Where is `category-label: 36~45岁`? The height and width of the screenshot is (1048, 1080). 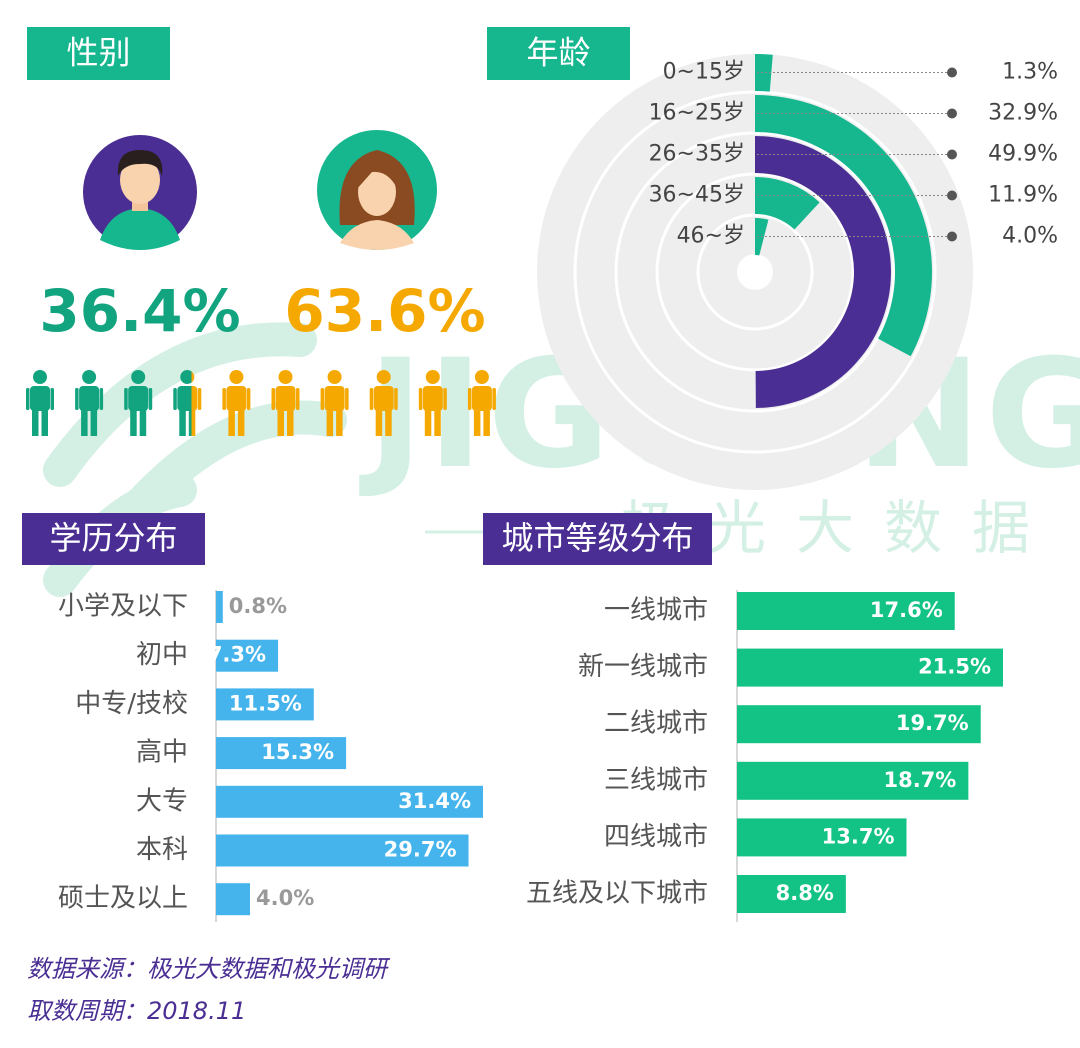
category-label: 36~45岁 is located at coordinates (697, 195).